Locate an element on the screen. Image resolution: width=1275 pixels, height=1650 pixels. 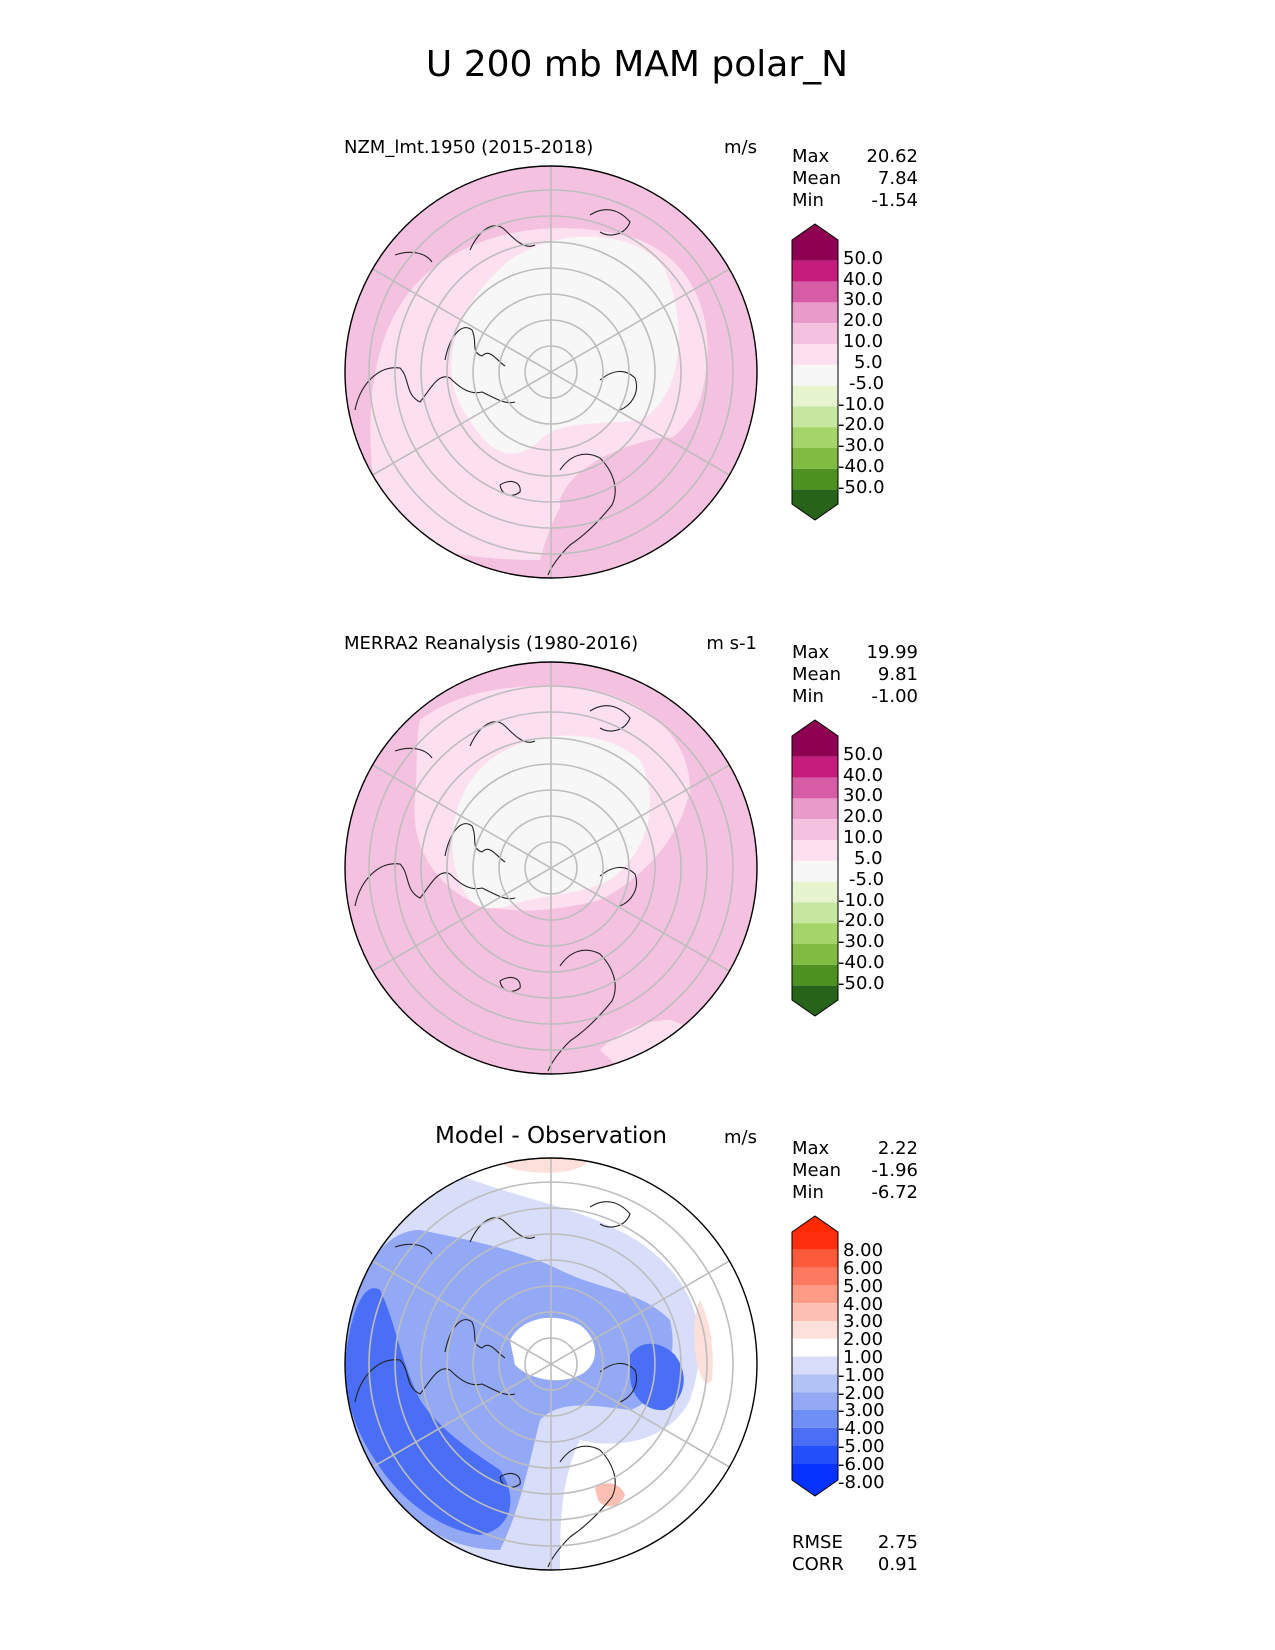
metric-rmse-value: 2.75 is located at coordinates (898, 1542).